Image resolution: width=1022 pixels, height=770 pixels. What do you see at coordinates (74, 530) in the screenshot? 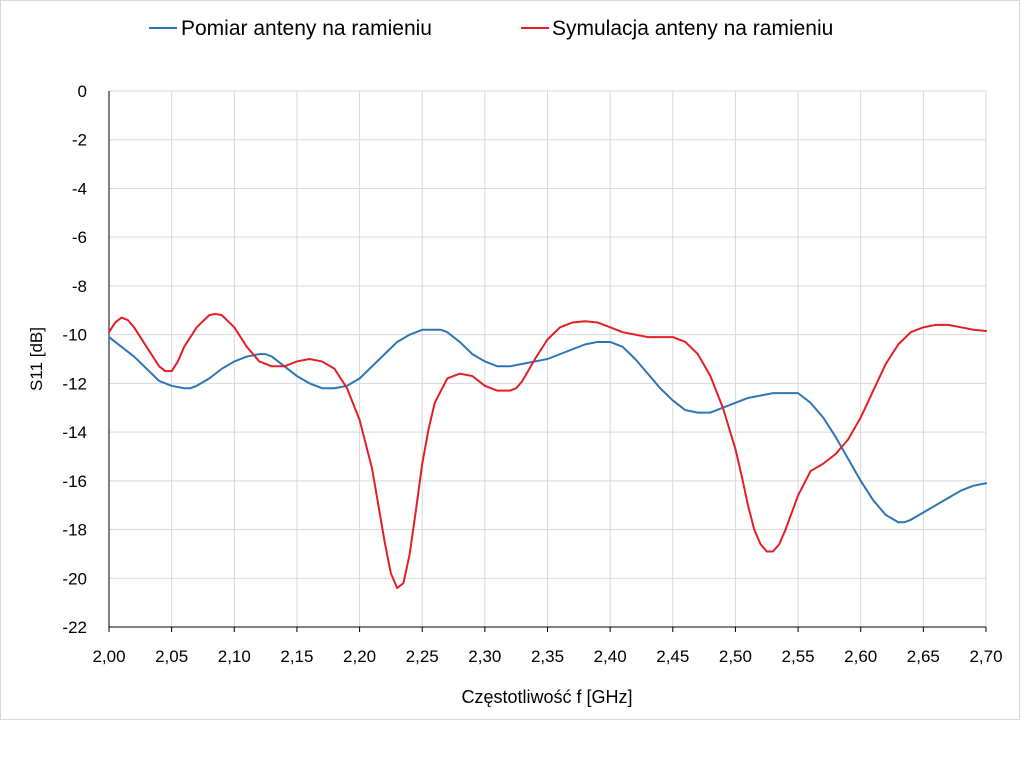
I see `y-tick-label: -18` at bounding box center [74, 530].